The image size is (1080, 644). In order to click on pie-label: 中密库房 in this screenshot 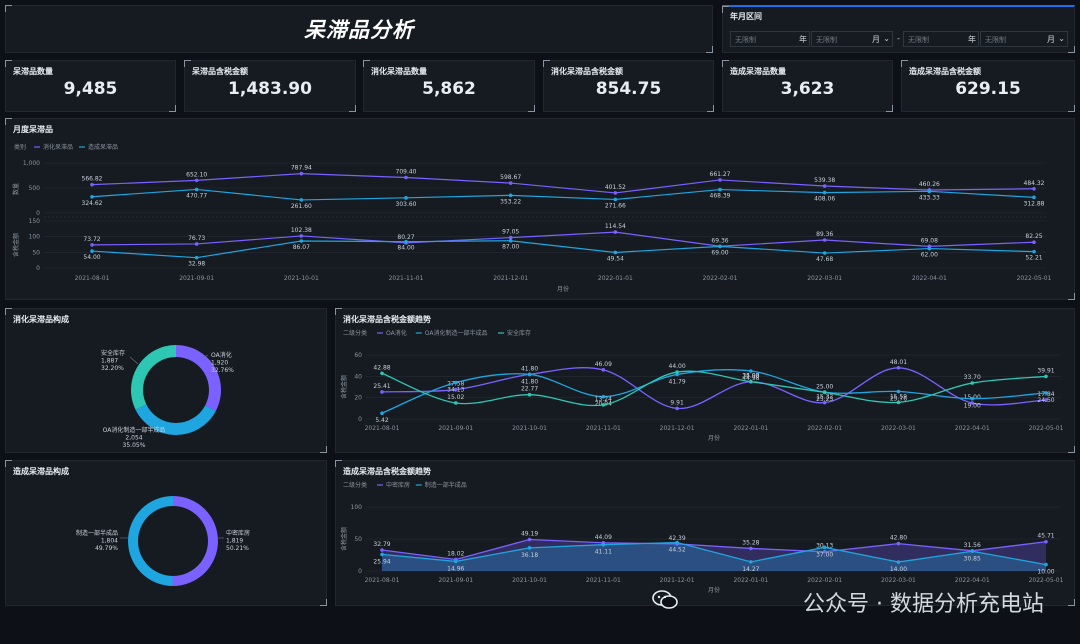, I will do `click(238, 533)`.